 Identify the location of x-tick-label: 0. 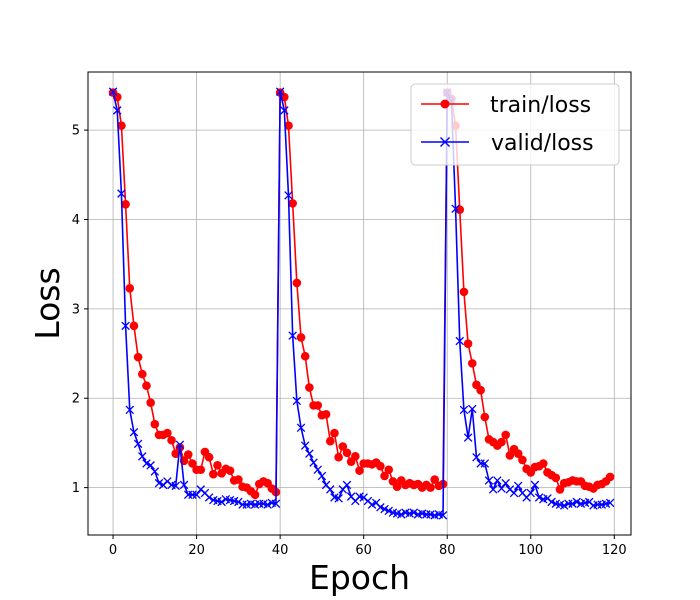
(113, 550).